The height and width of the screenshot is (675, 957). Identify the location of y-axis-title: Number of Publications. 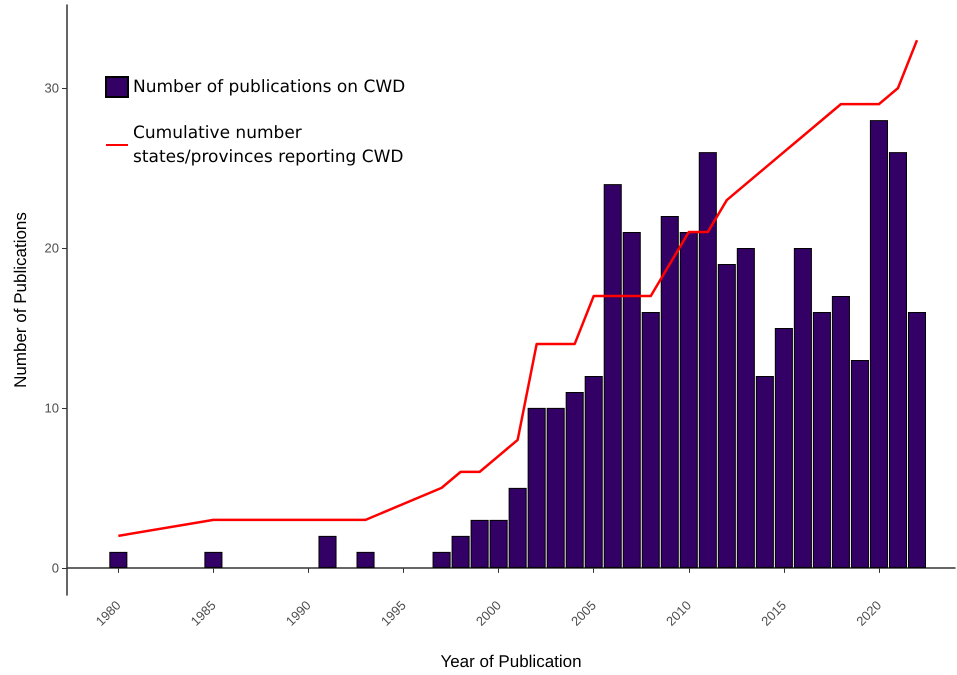
(20, 300).